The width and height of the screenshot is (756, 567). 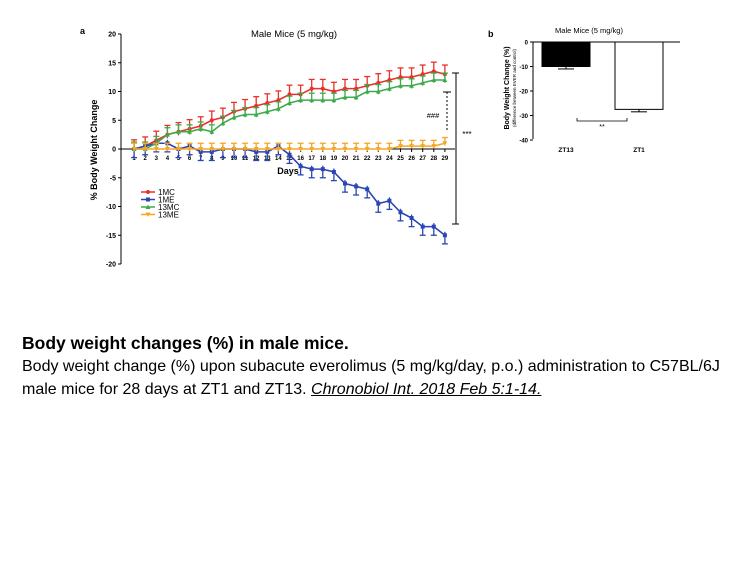 I want to click on panel-a-x-tick-label: 10, so click(x=234, y=159).